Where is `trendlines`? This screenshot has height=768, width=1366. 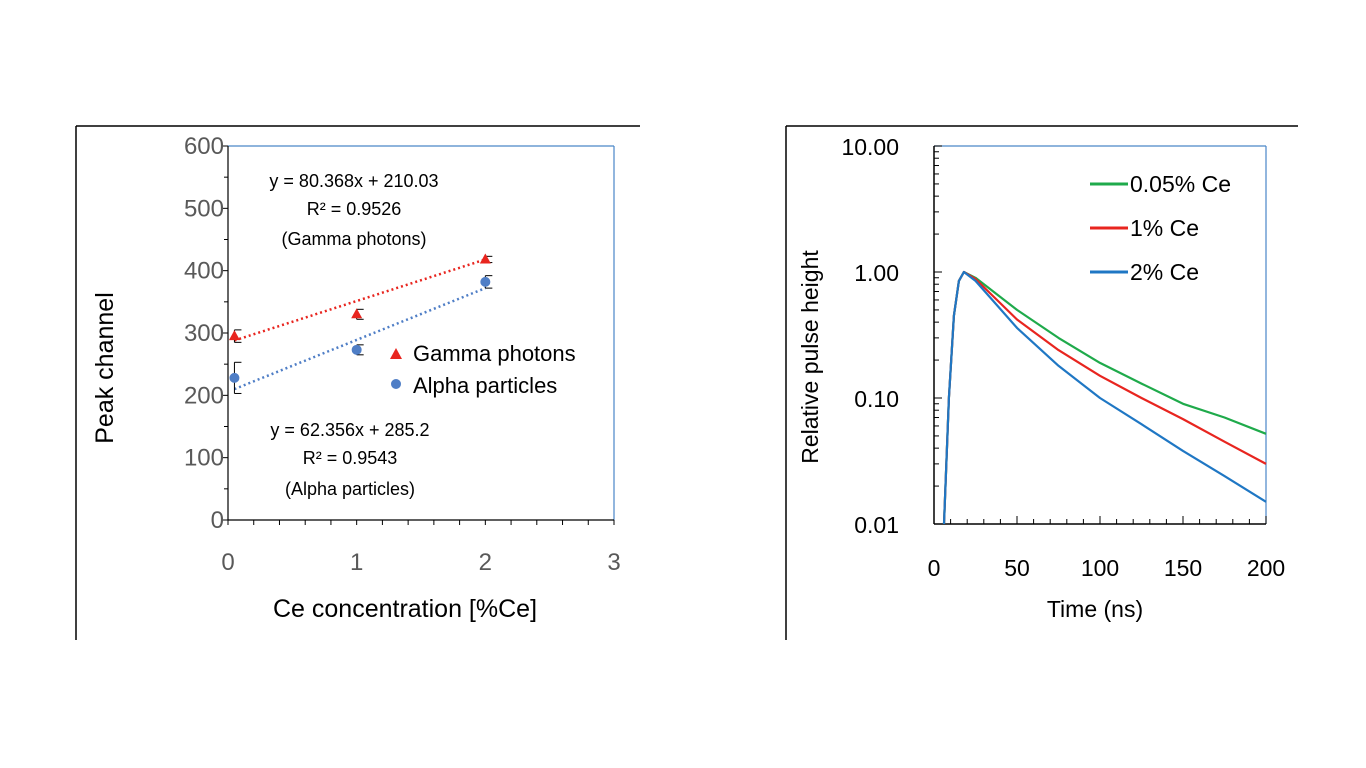
trendlines is located at coordinates (359, 324).